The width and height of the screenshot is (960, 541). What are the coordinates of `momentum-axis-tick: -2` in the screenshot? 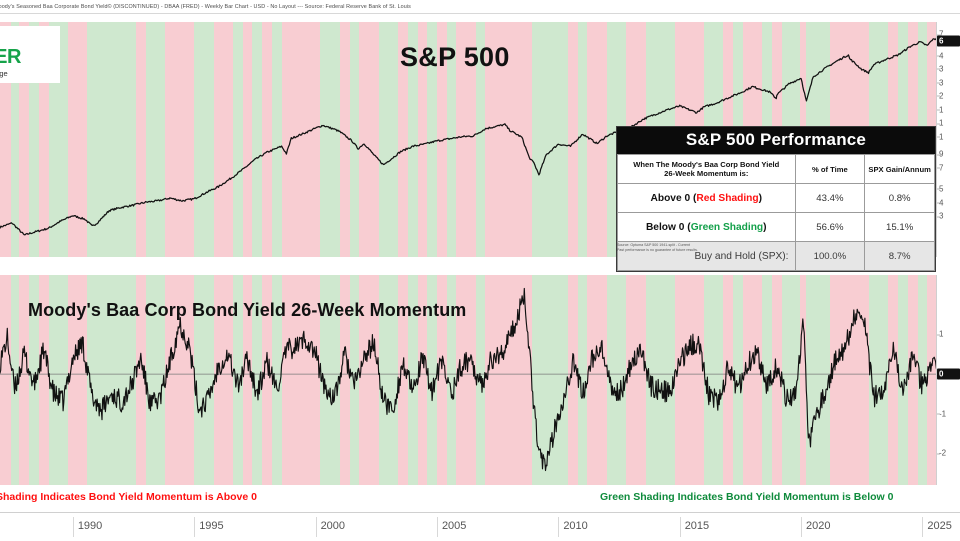 It's located at (948, 453).